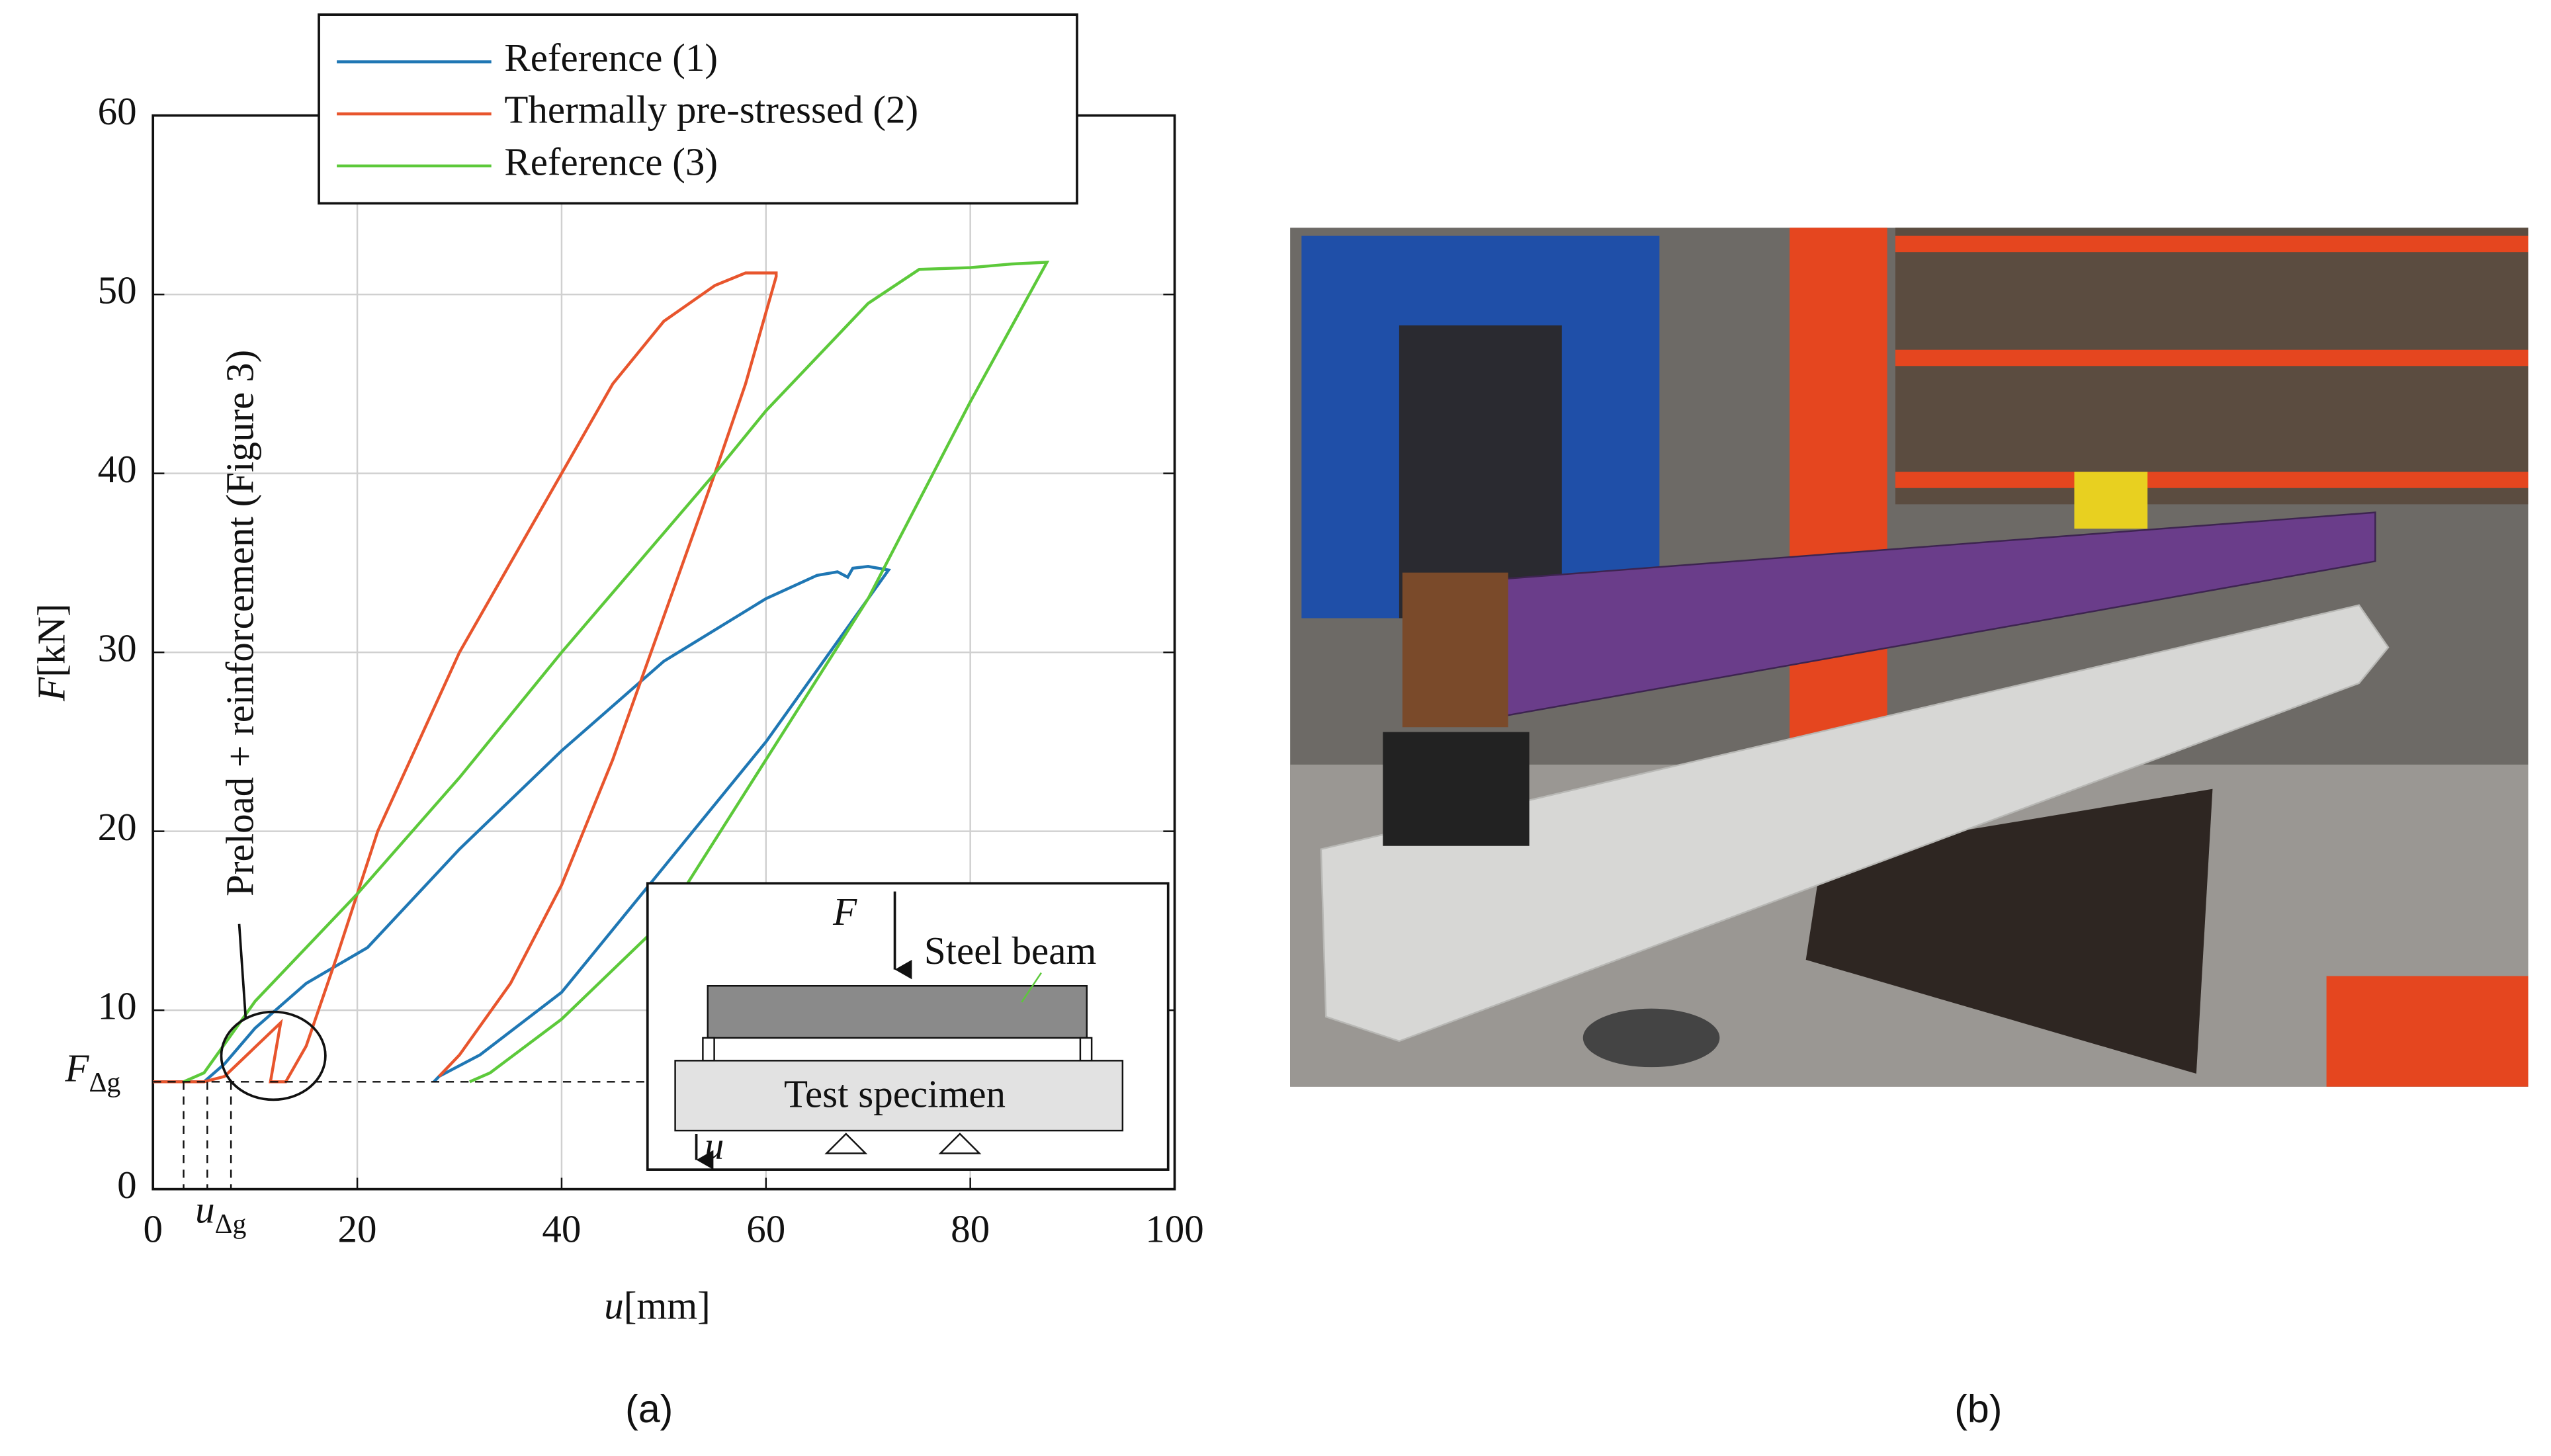  I want to click on x-label-symbol: u, so click(613, 1305).